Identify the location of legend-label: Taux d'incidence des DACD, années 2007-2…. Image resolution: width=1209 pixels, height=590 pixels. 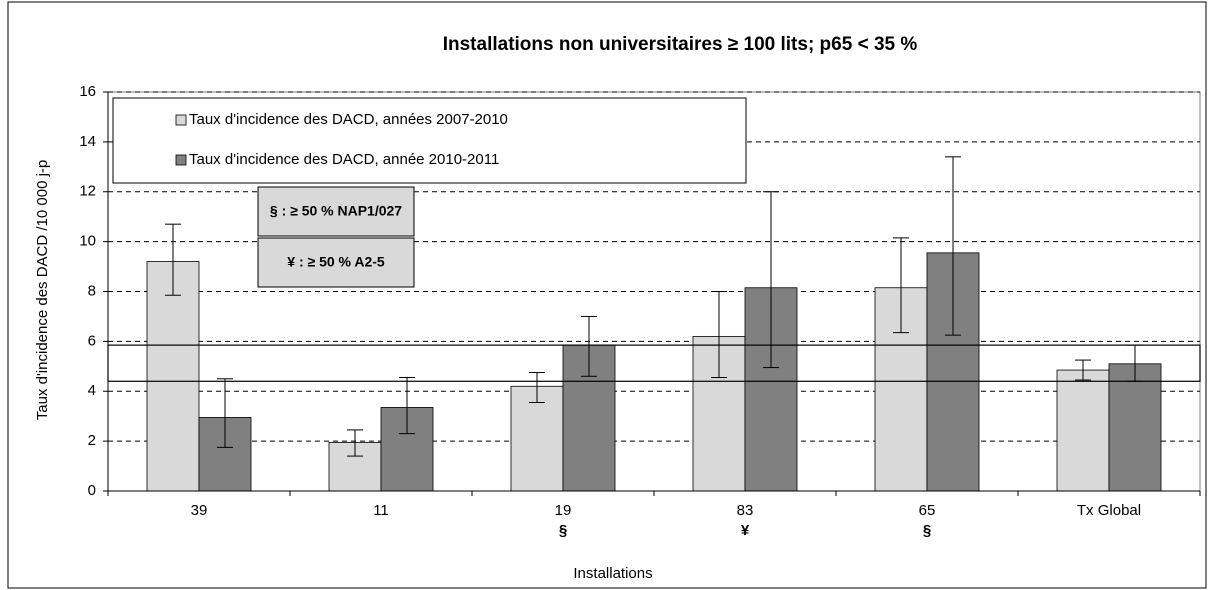
(348, 119).